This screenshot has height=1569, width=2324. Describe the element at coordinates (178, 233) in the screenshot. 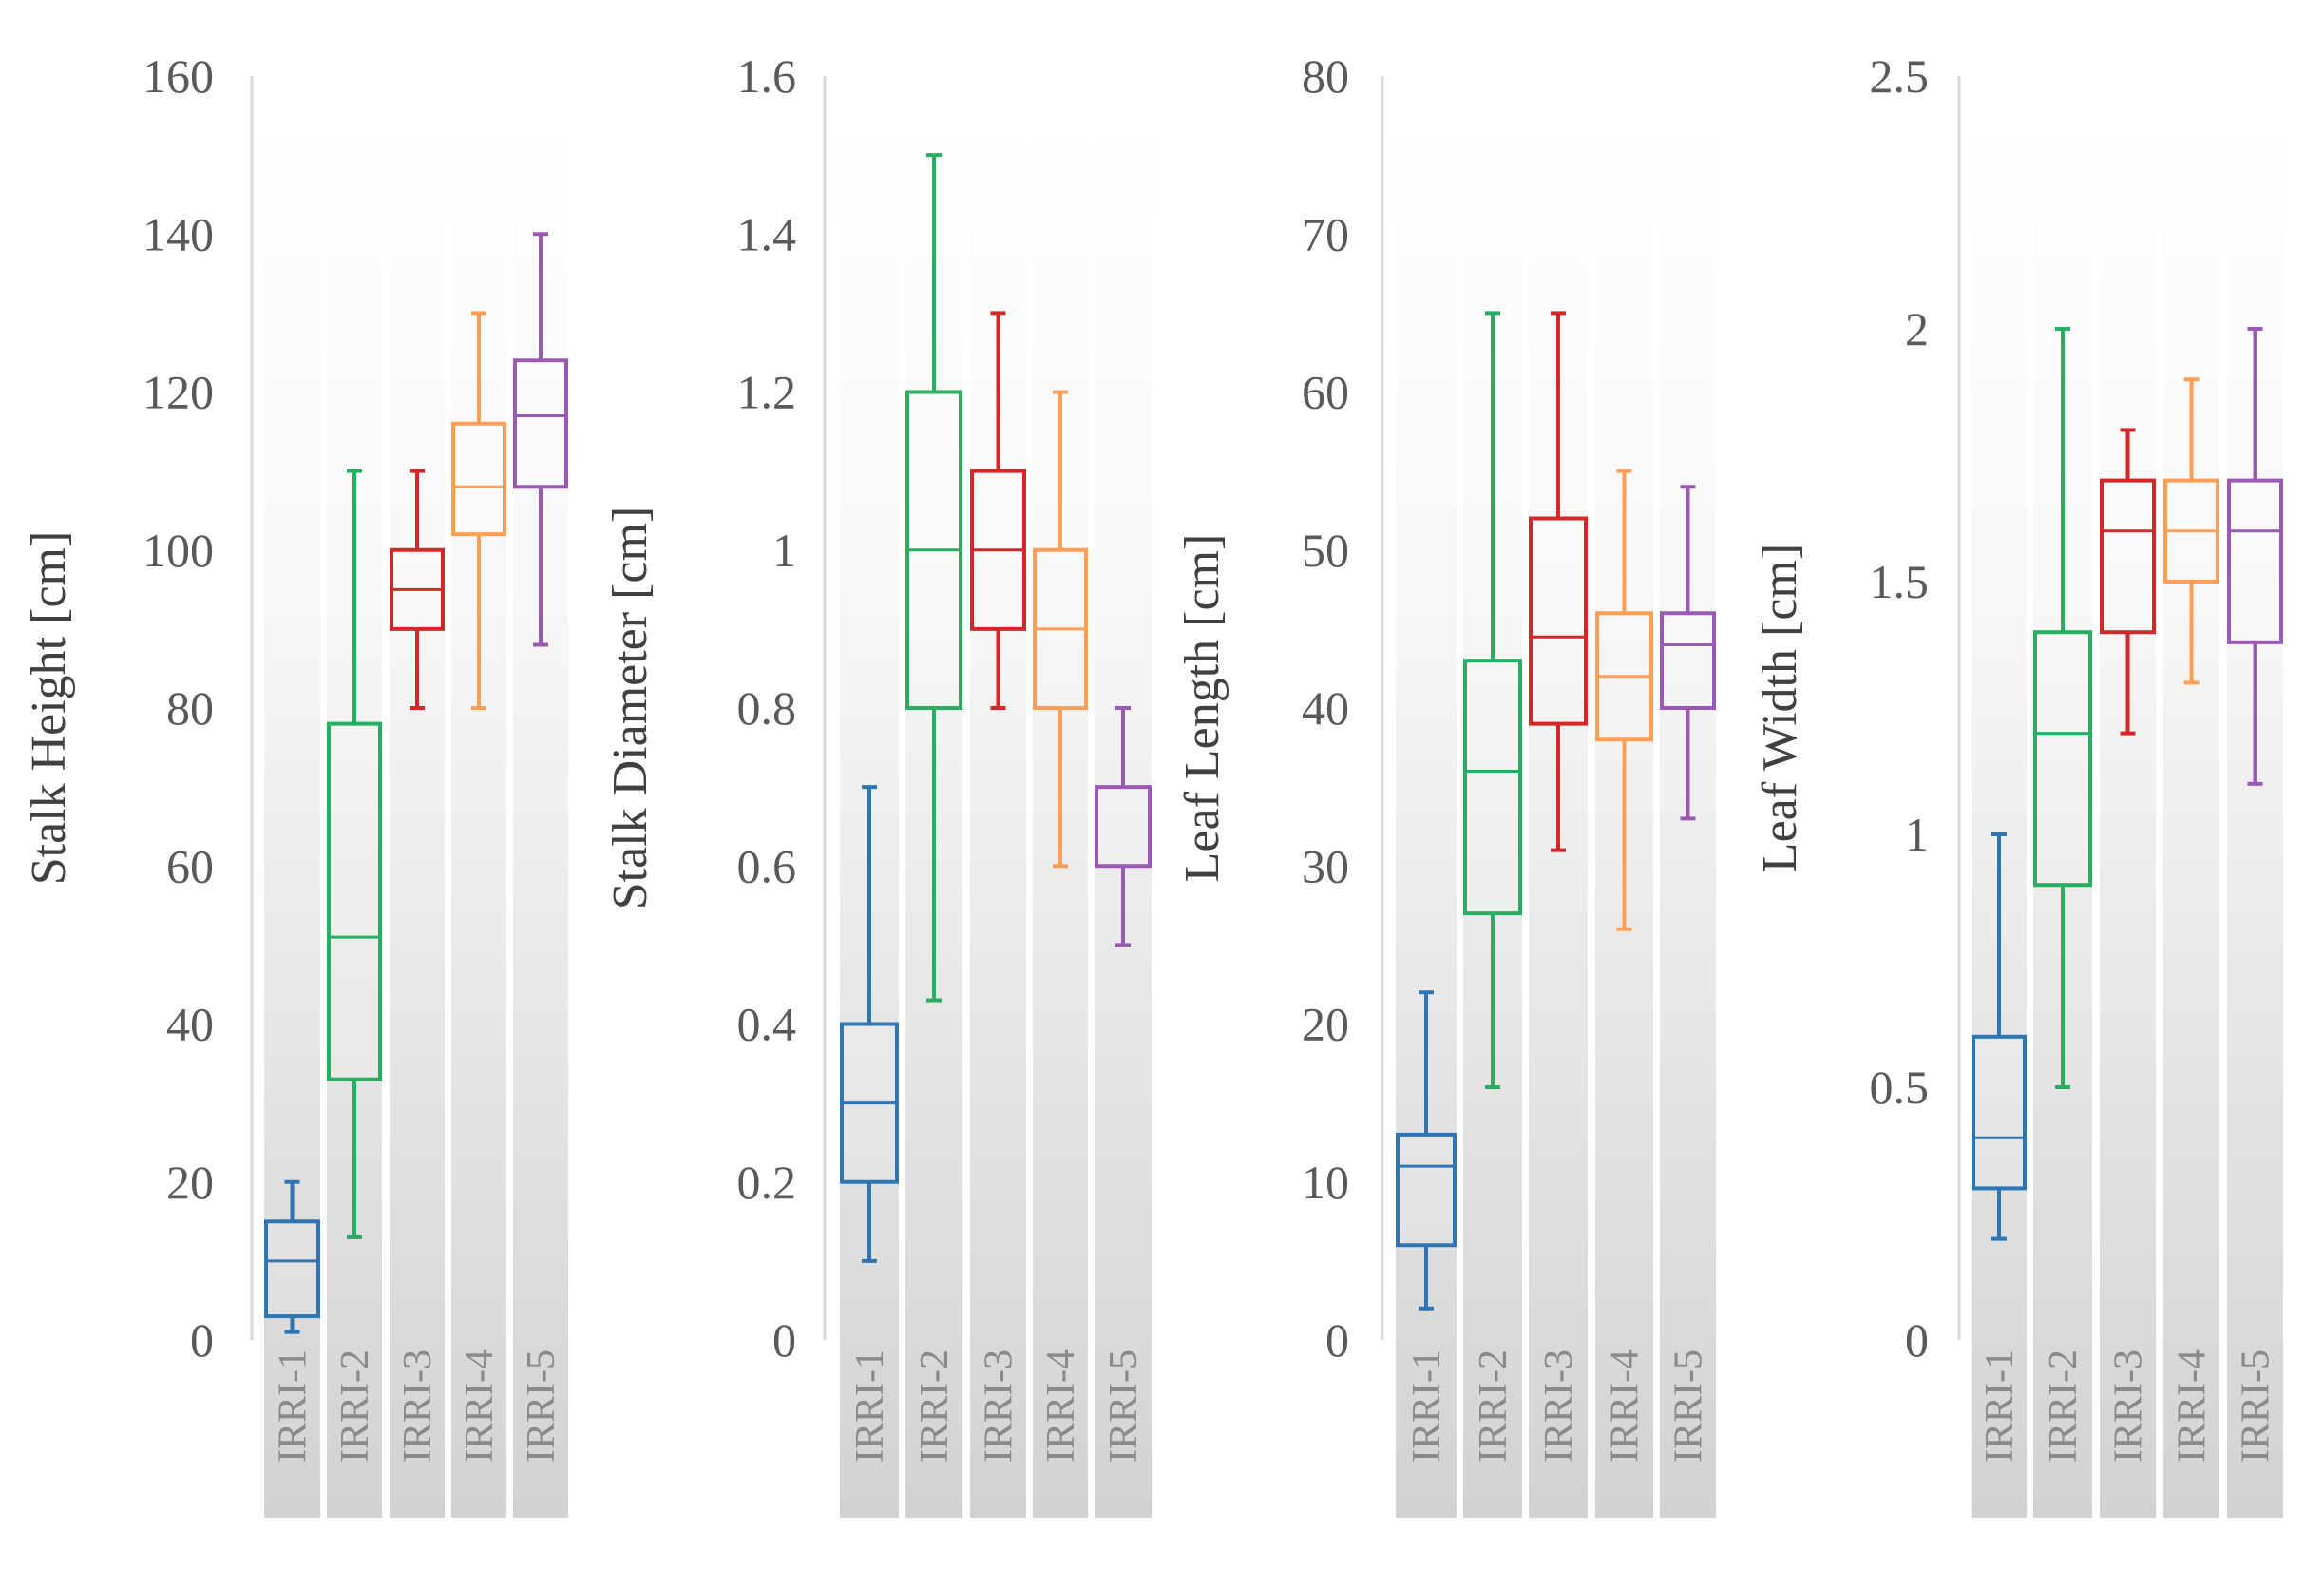

I see `y-tick-label: 140` at that location.